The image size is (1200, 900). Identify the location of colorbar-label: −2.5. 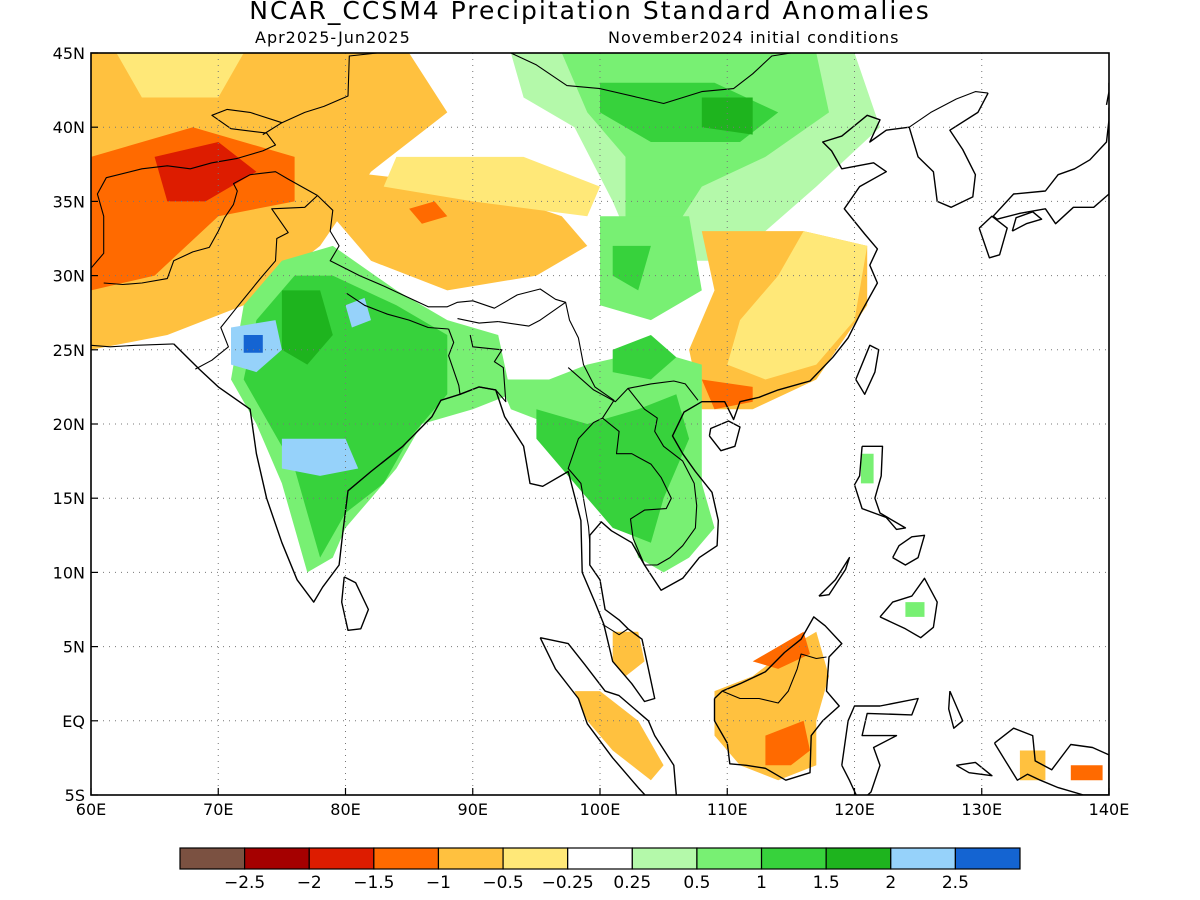
(244, 883).